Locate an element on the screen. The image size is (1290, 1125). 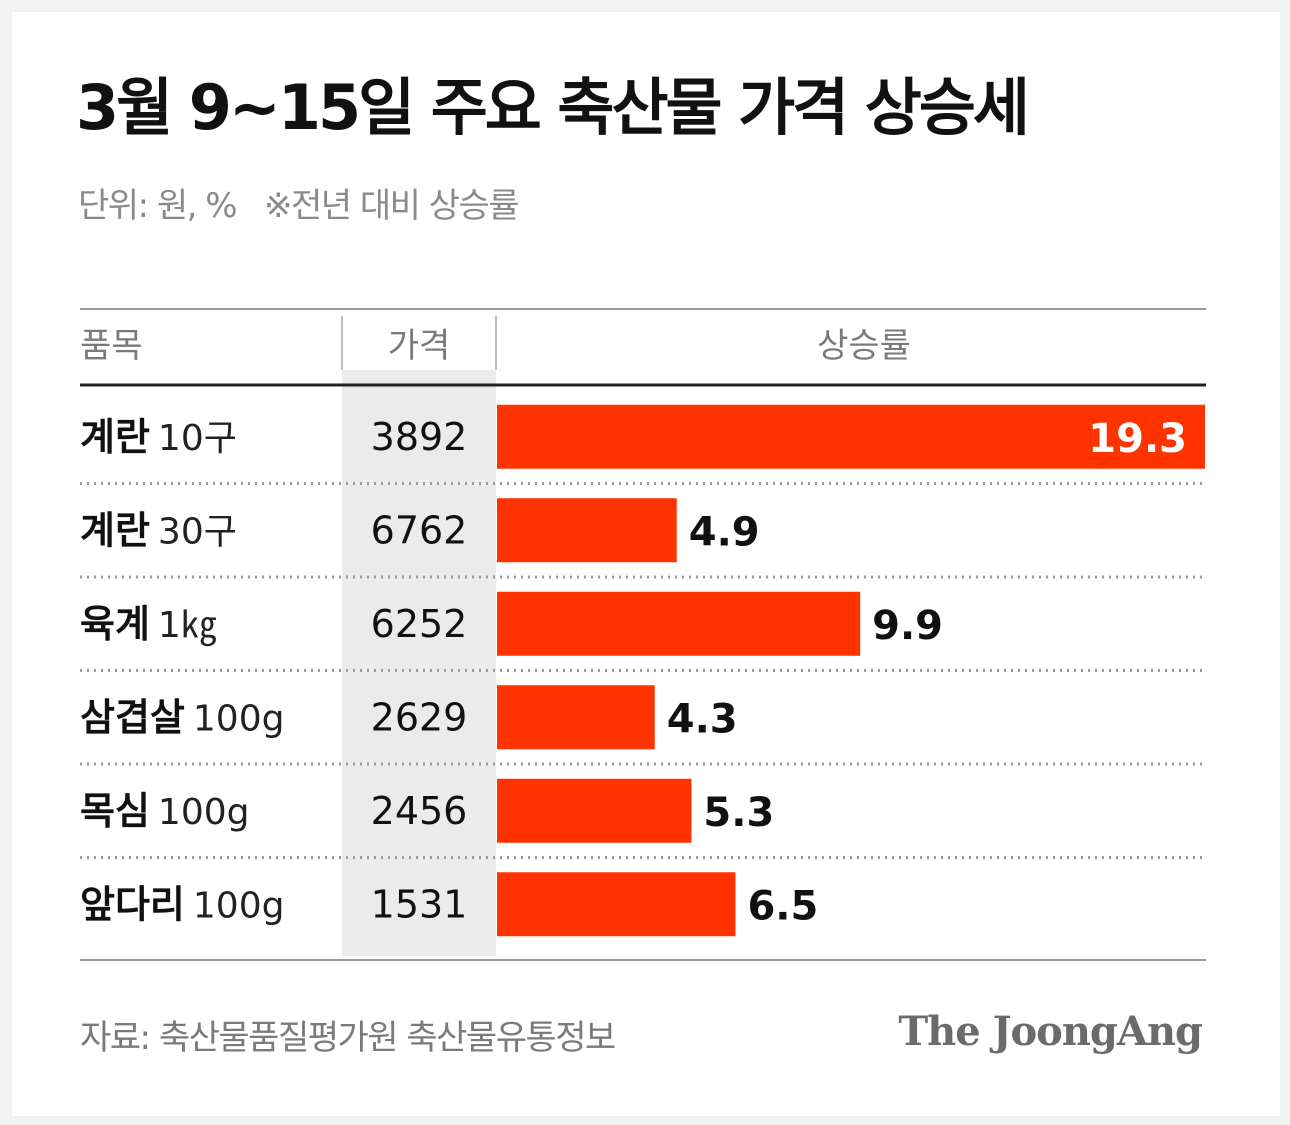
row-name: 앞다리 is located at coordinates (132, 904).